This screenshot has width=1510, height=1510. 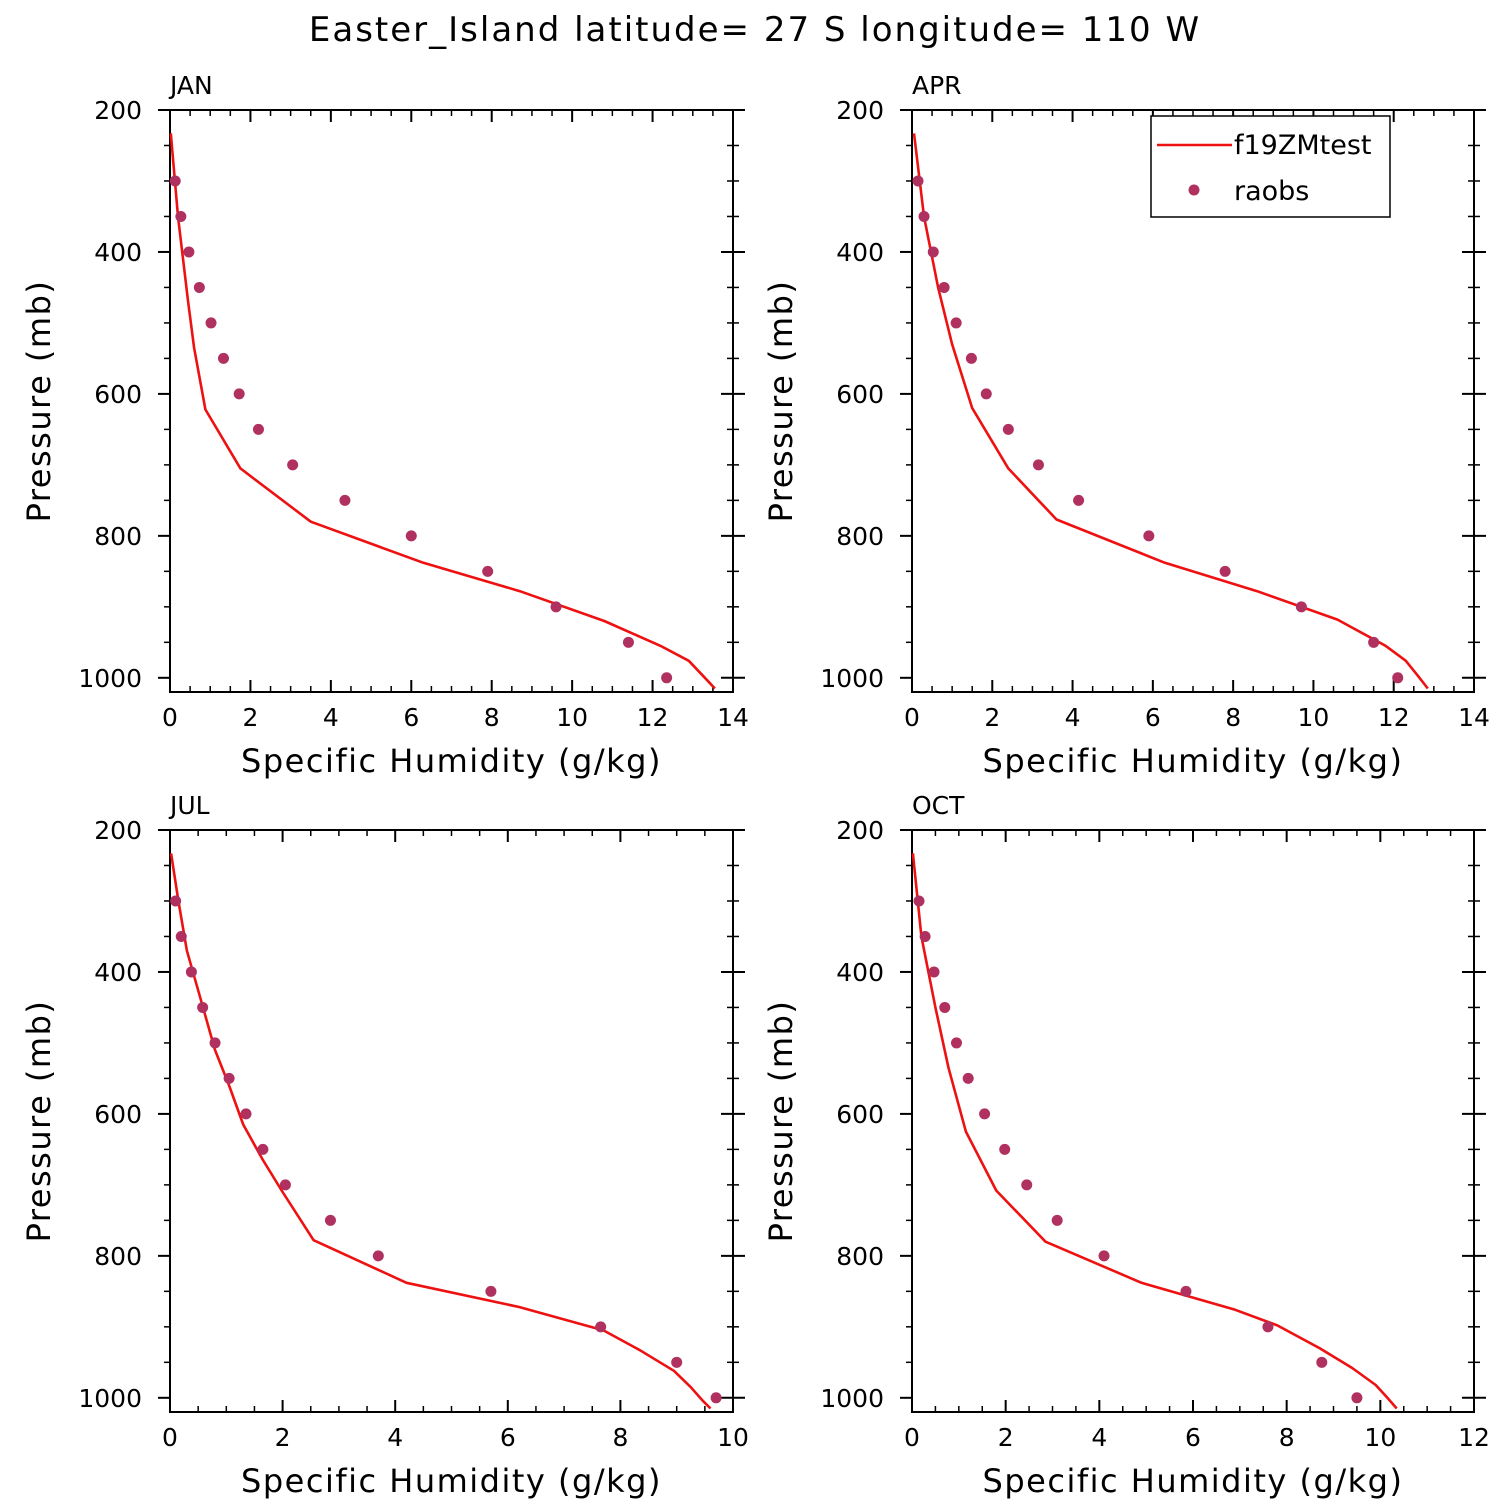 I want to click on legend-box, so click(x=1270, y=166).